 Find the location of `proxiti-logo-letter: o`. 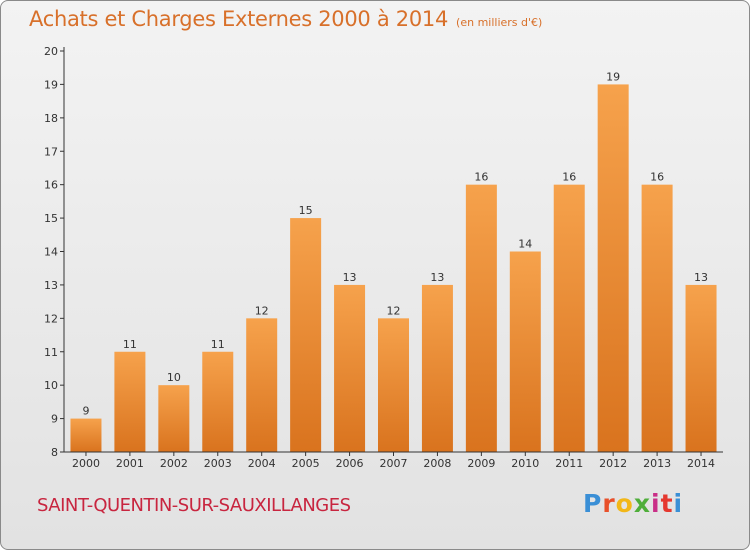

proxiti-logo-letter: o is located at coordinates (624, 503).